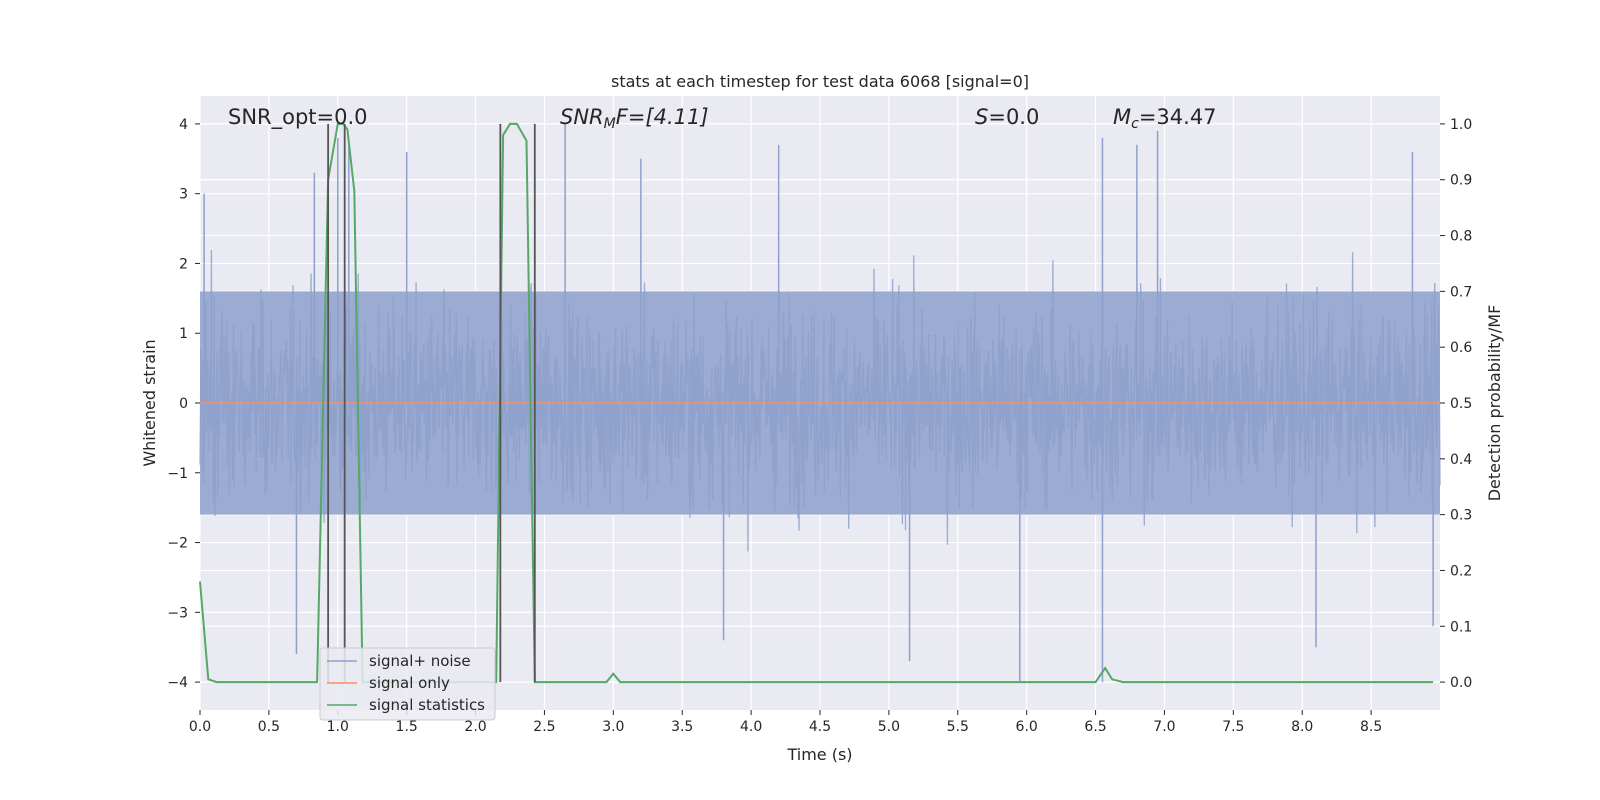 The image size is (1600, 800). What do you see at coordinates (1122, 117) in the screenshot?
I see `annotation-mc-main: M` at bounding box center [1122, 117].